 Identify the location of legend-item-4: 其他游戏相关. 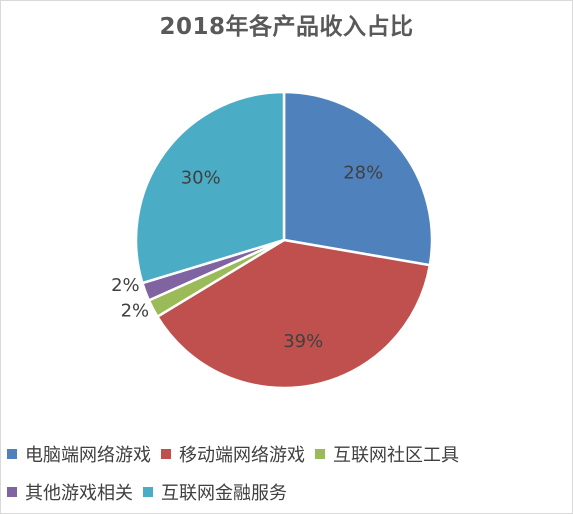
(70, 492).